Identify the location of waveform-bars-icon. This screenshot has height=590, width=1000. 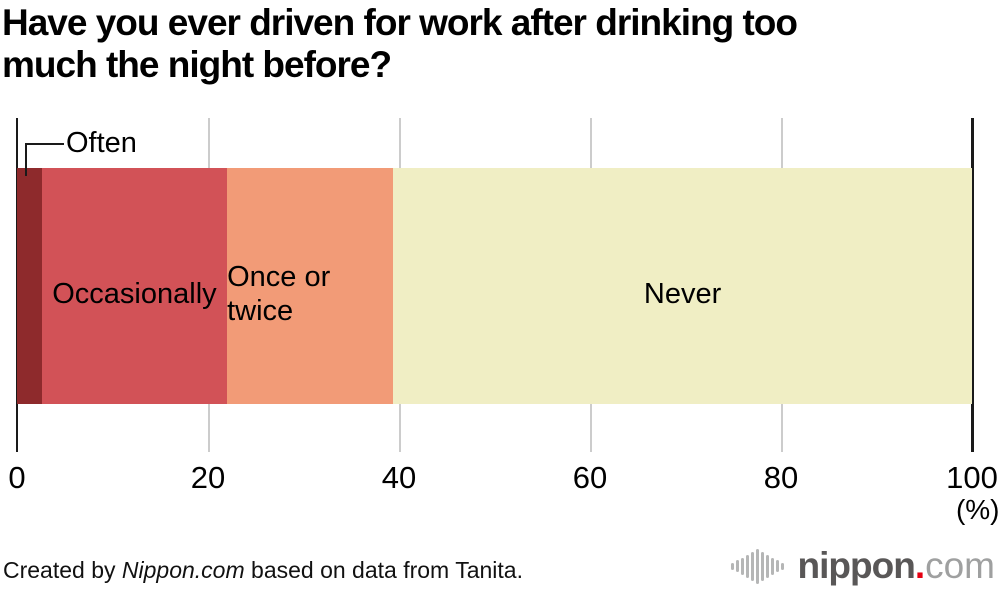
(758, 566).